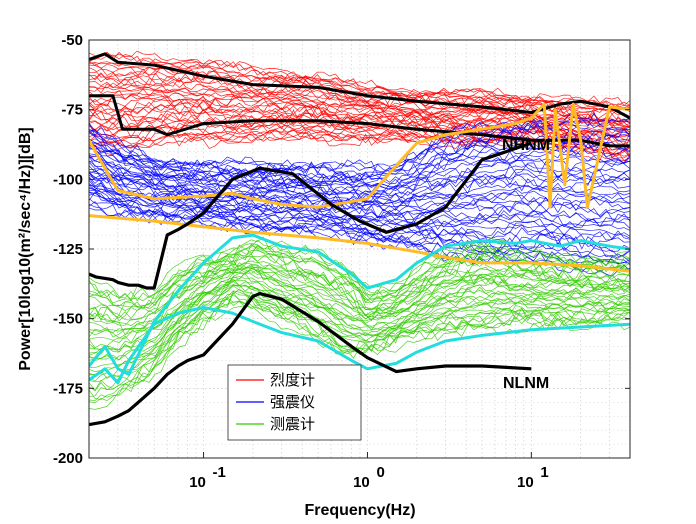 The image size is (696, 524). What do you see at coordinates (526, 383) in the screenshot?
I see `annotation-nlnm: NLNM` at bounding box center [526, 383].